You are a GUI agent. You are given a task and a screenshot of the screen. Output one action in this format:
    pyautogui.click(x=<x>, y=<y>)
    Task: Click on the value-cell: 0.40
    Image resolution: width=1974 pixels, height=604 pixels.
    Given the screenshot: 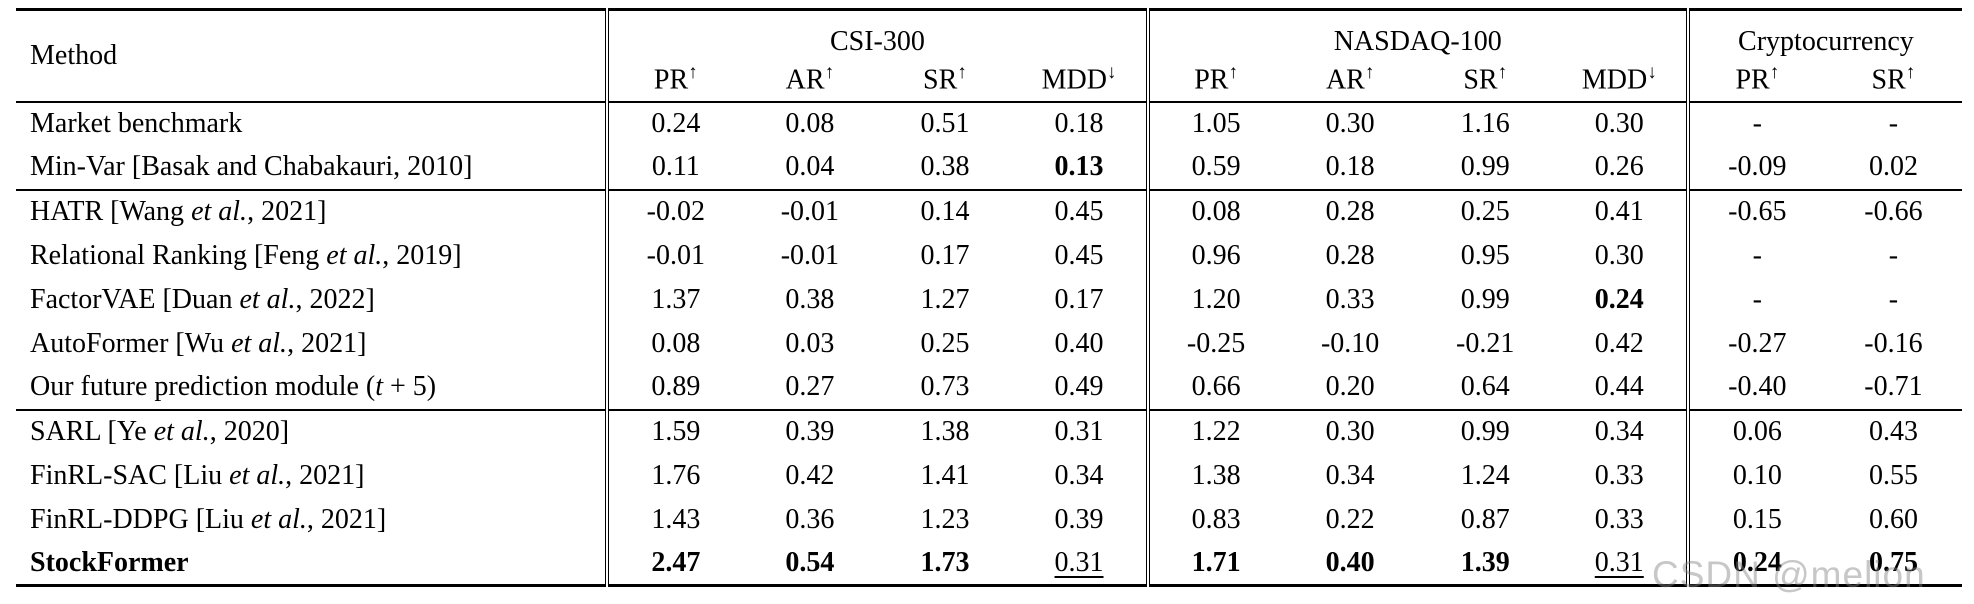 What is the action you would take?
    pyautogui.click(x=1079, y=343)
    